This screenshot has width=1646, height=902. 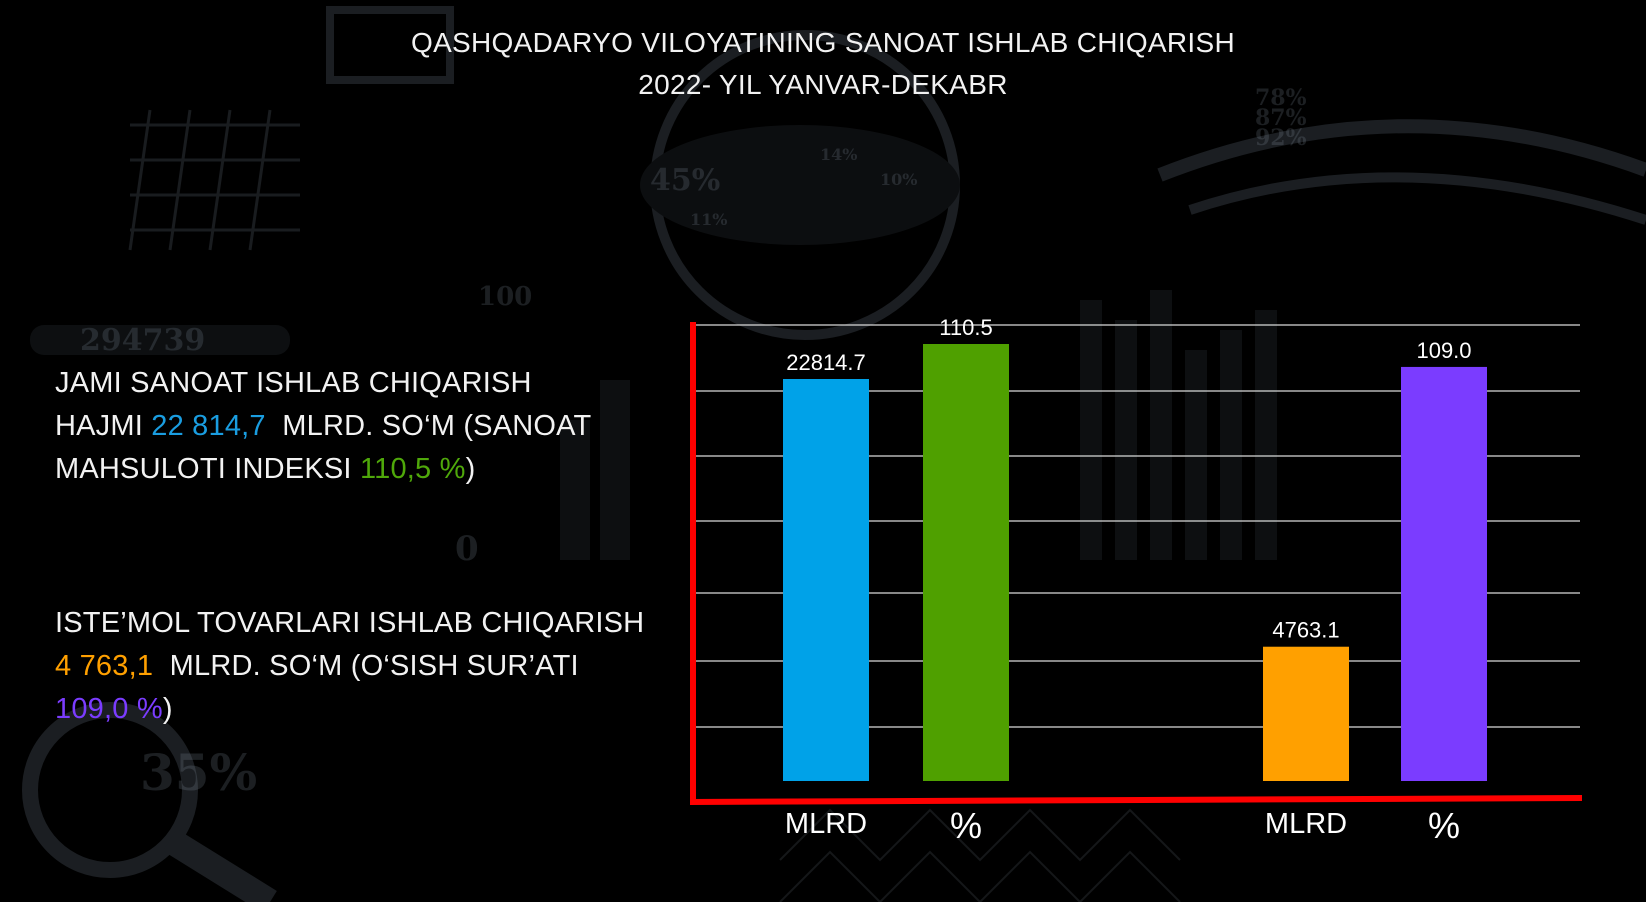 What do you see at coordinates (293, 383) in the screenshot?
I see `info1-line1: JAMI SANOAT ISHLAB CHIQARISH` at bounding box center [293, 383].